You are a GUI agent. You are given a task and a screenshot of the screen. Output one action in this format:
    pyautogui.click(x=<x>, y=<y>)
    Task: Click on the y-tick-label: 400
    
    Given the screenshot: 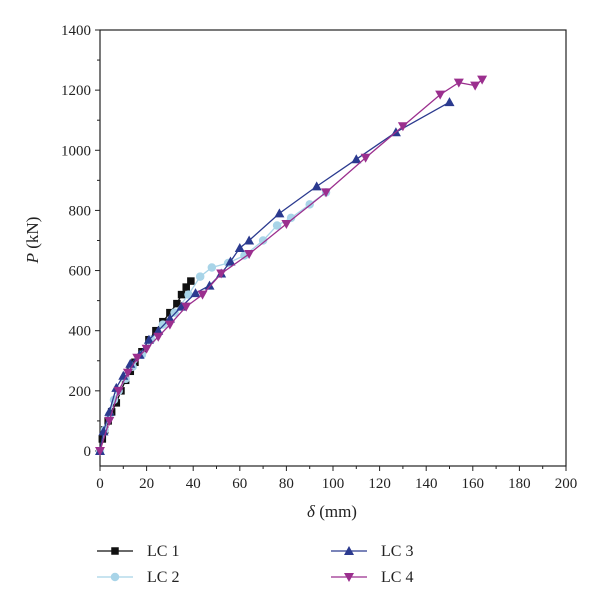 What is the action you would take?
    pyautogui.click(x=80, y=332)
    